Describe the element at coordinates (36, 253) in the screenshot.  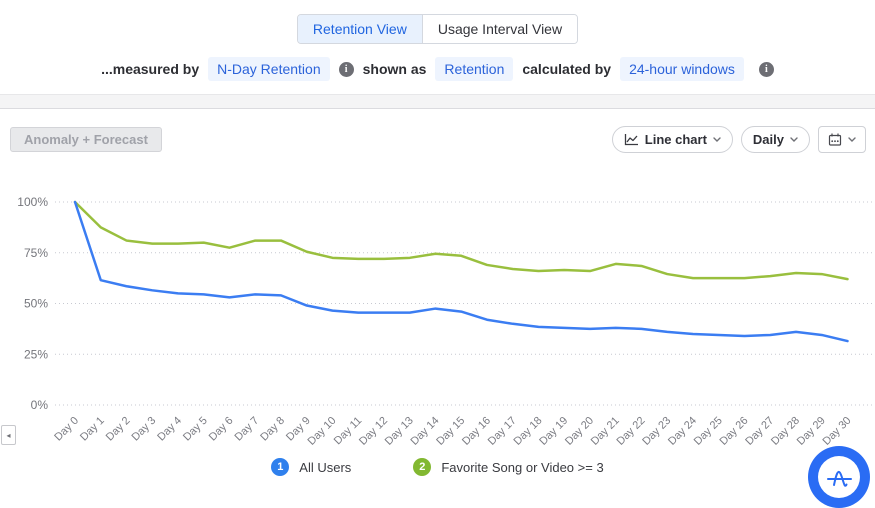
I see `svg-text: 75%` at that location.